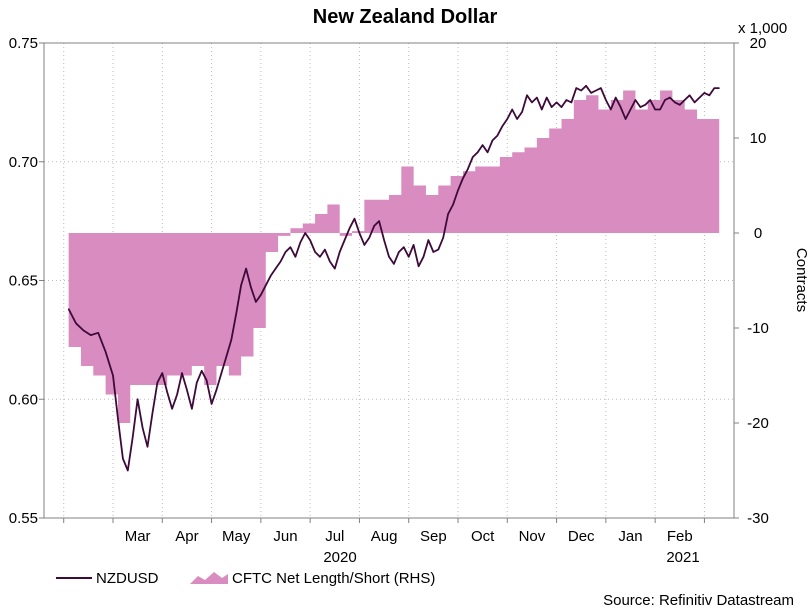  I want to click on right-tick-label-1: -20, so click(758, 423).